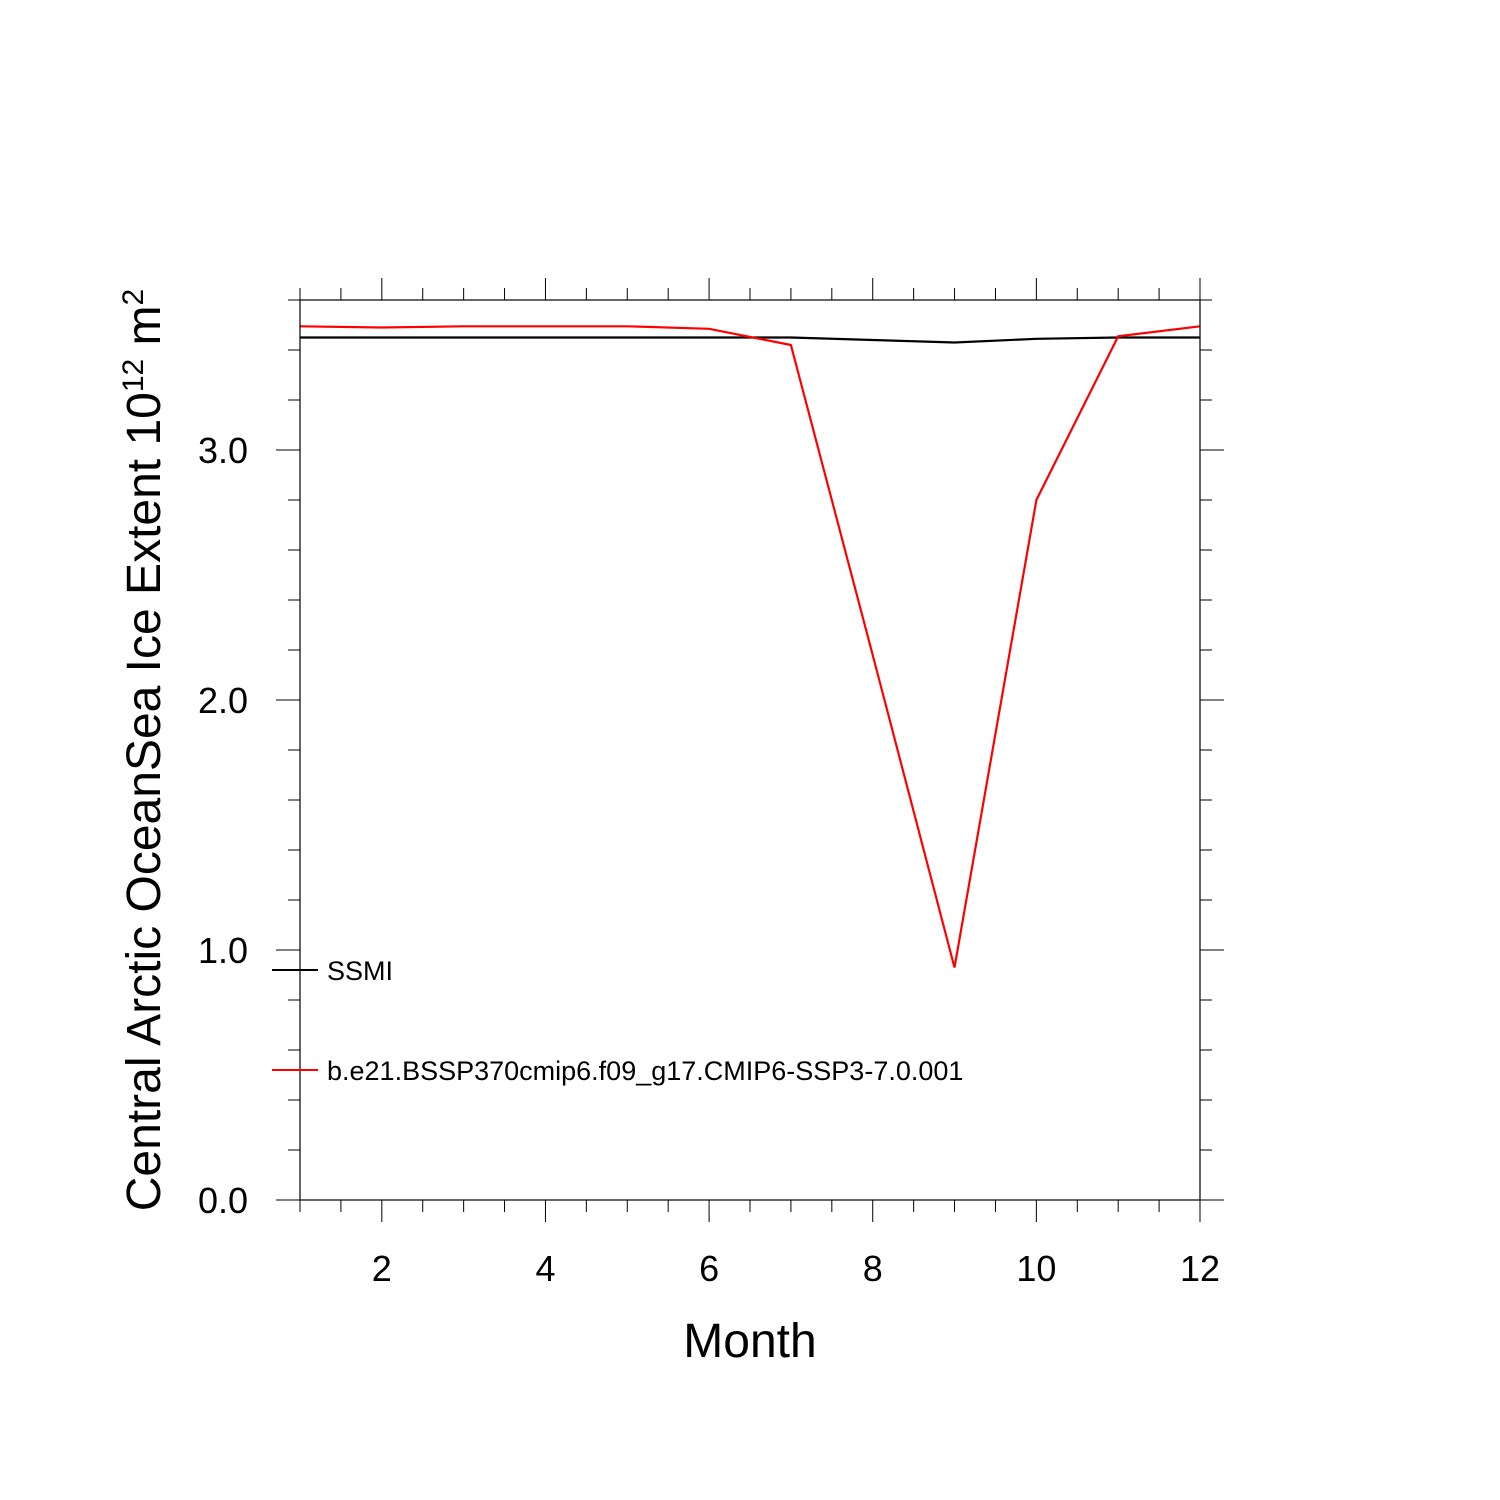 The image size is (1500, 1500). I want to click on x-tick-label: 2, so click(382, 1268).